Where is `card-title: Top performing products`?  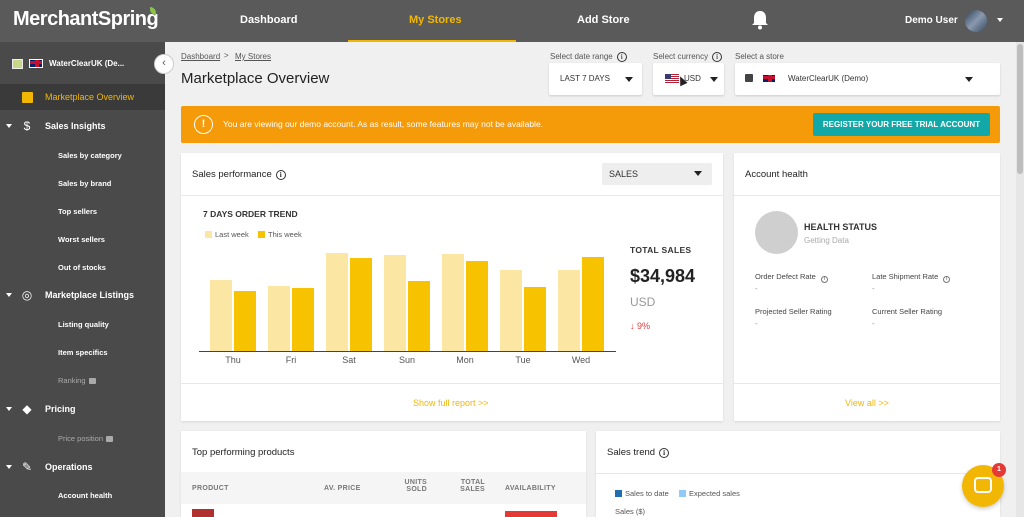 card-title: Top performing products is located at coordinates (243, 452).